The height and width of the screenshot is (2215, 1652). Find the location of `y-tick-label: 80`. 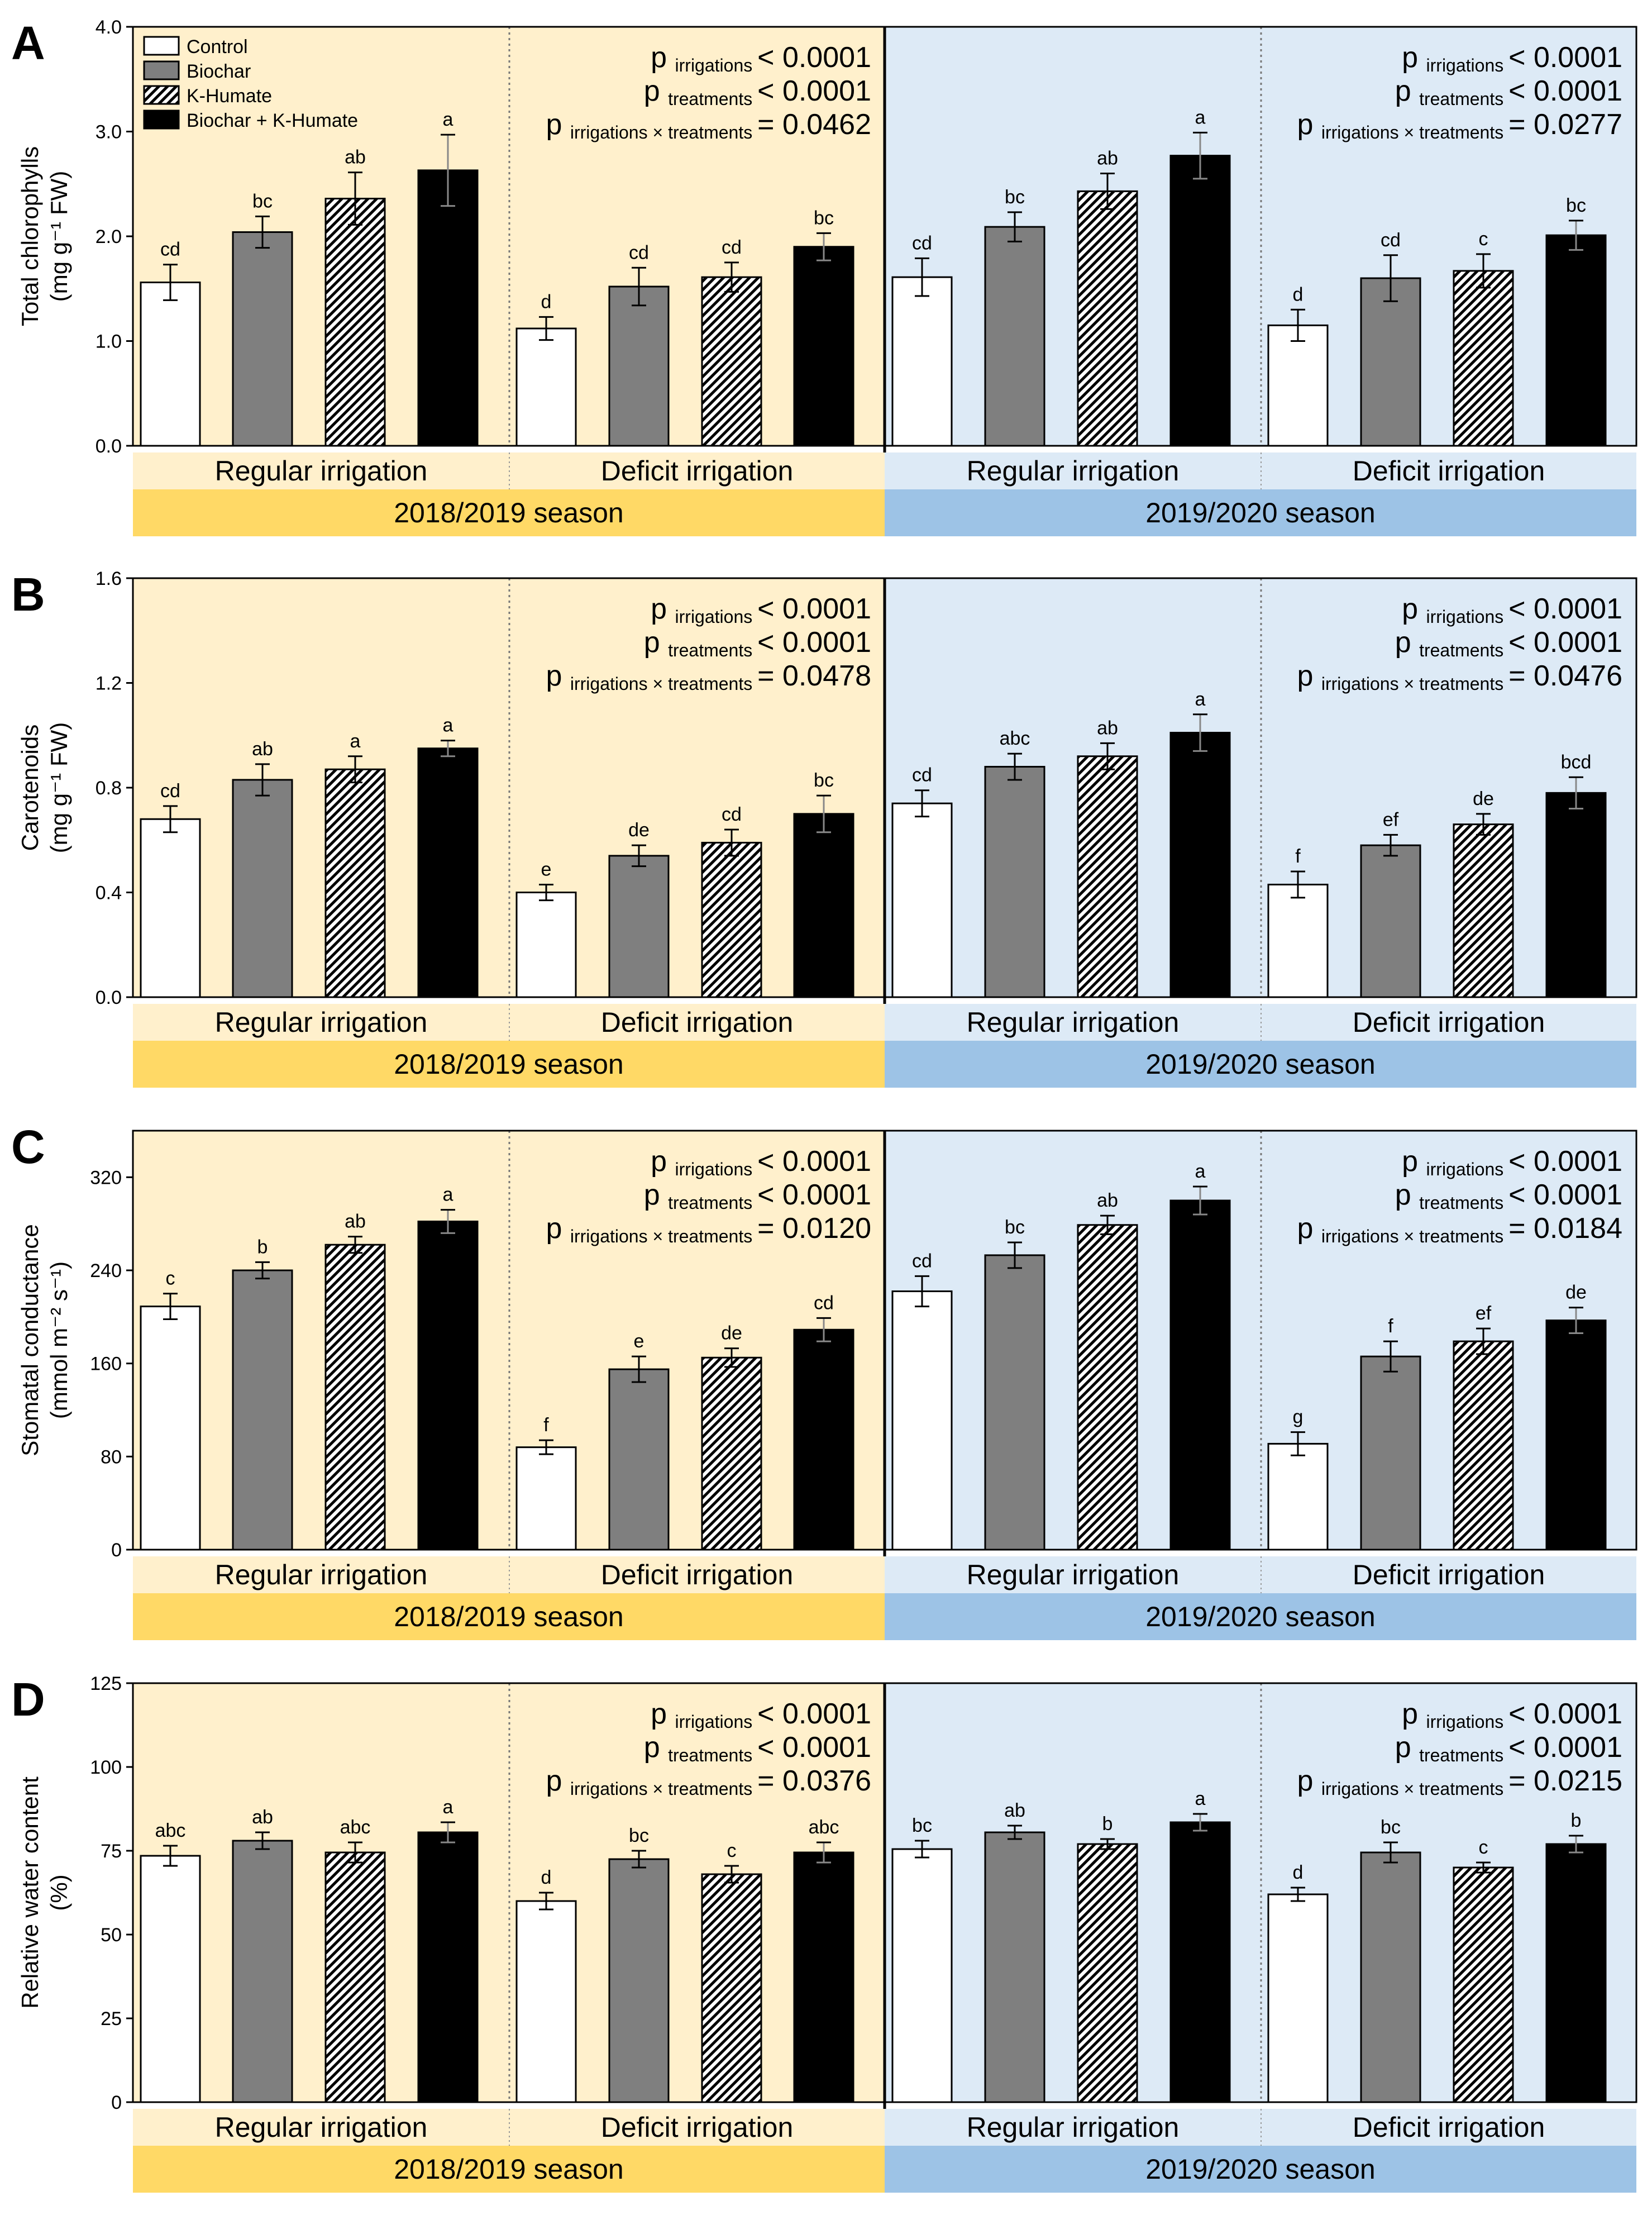

y-tick-label: 80 is located at coordinates (111, 1457).